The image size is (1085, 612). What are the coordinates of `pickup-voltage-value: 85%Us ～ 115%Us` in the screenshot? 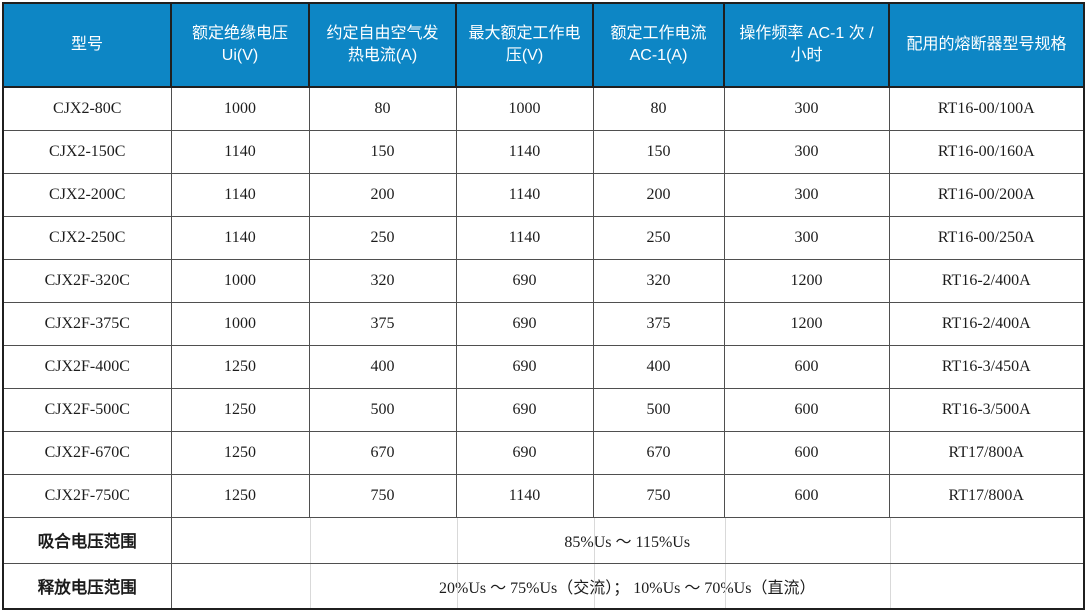 It's located at (627, 540).